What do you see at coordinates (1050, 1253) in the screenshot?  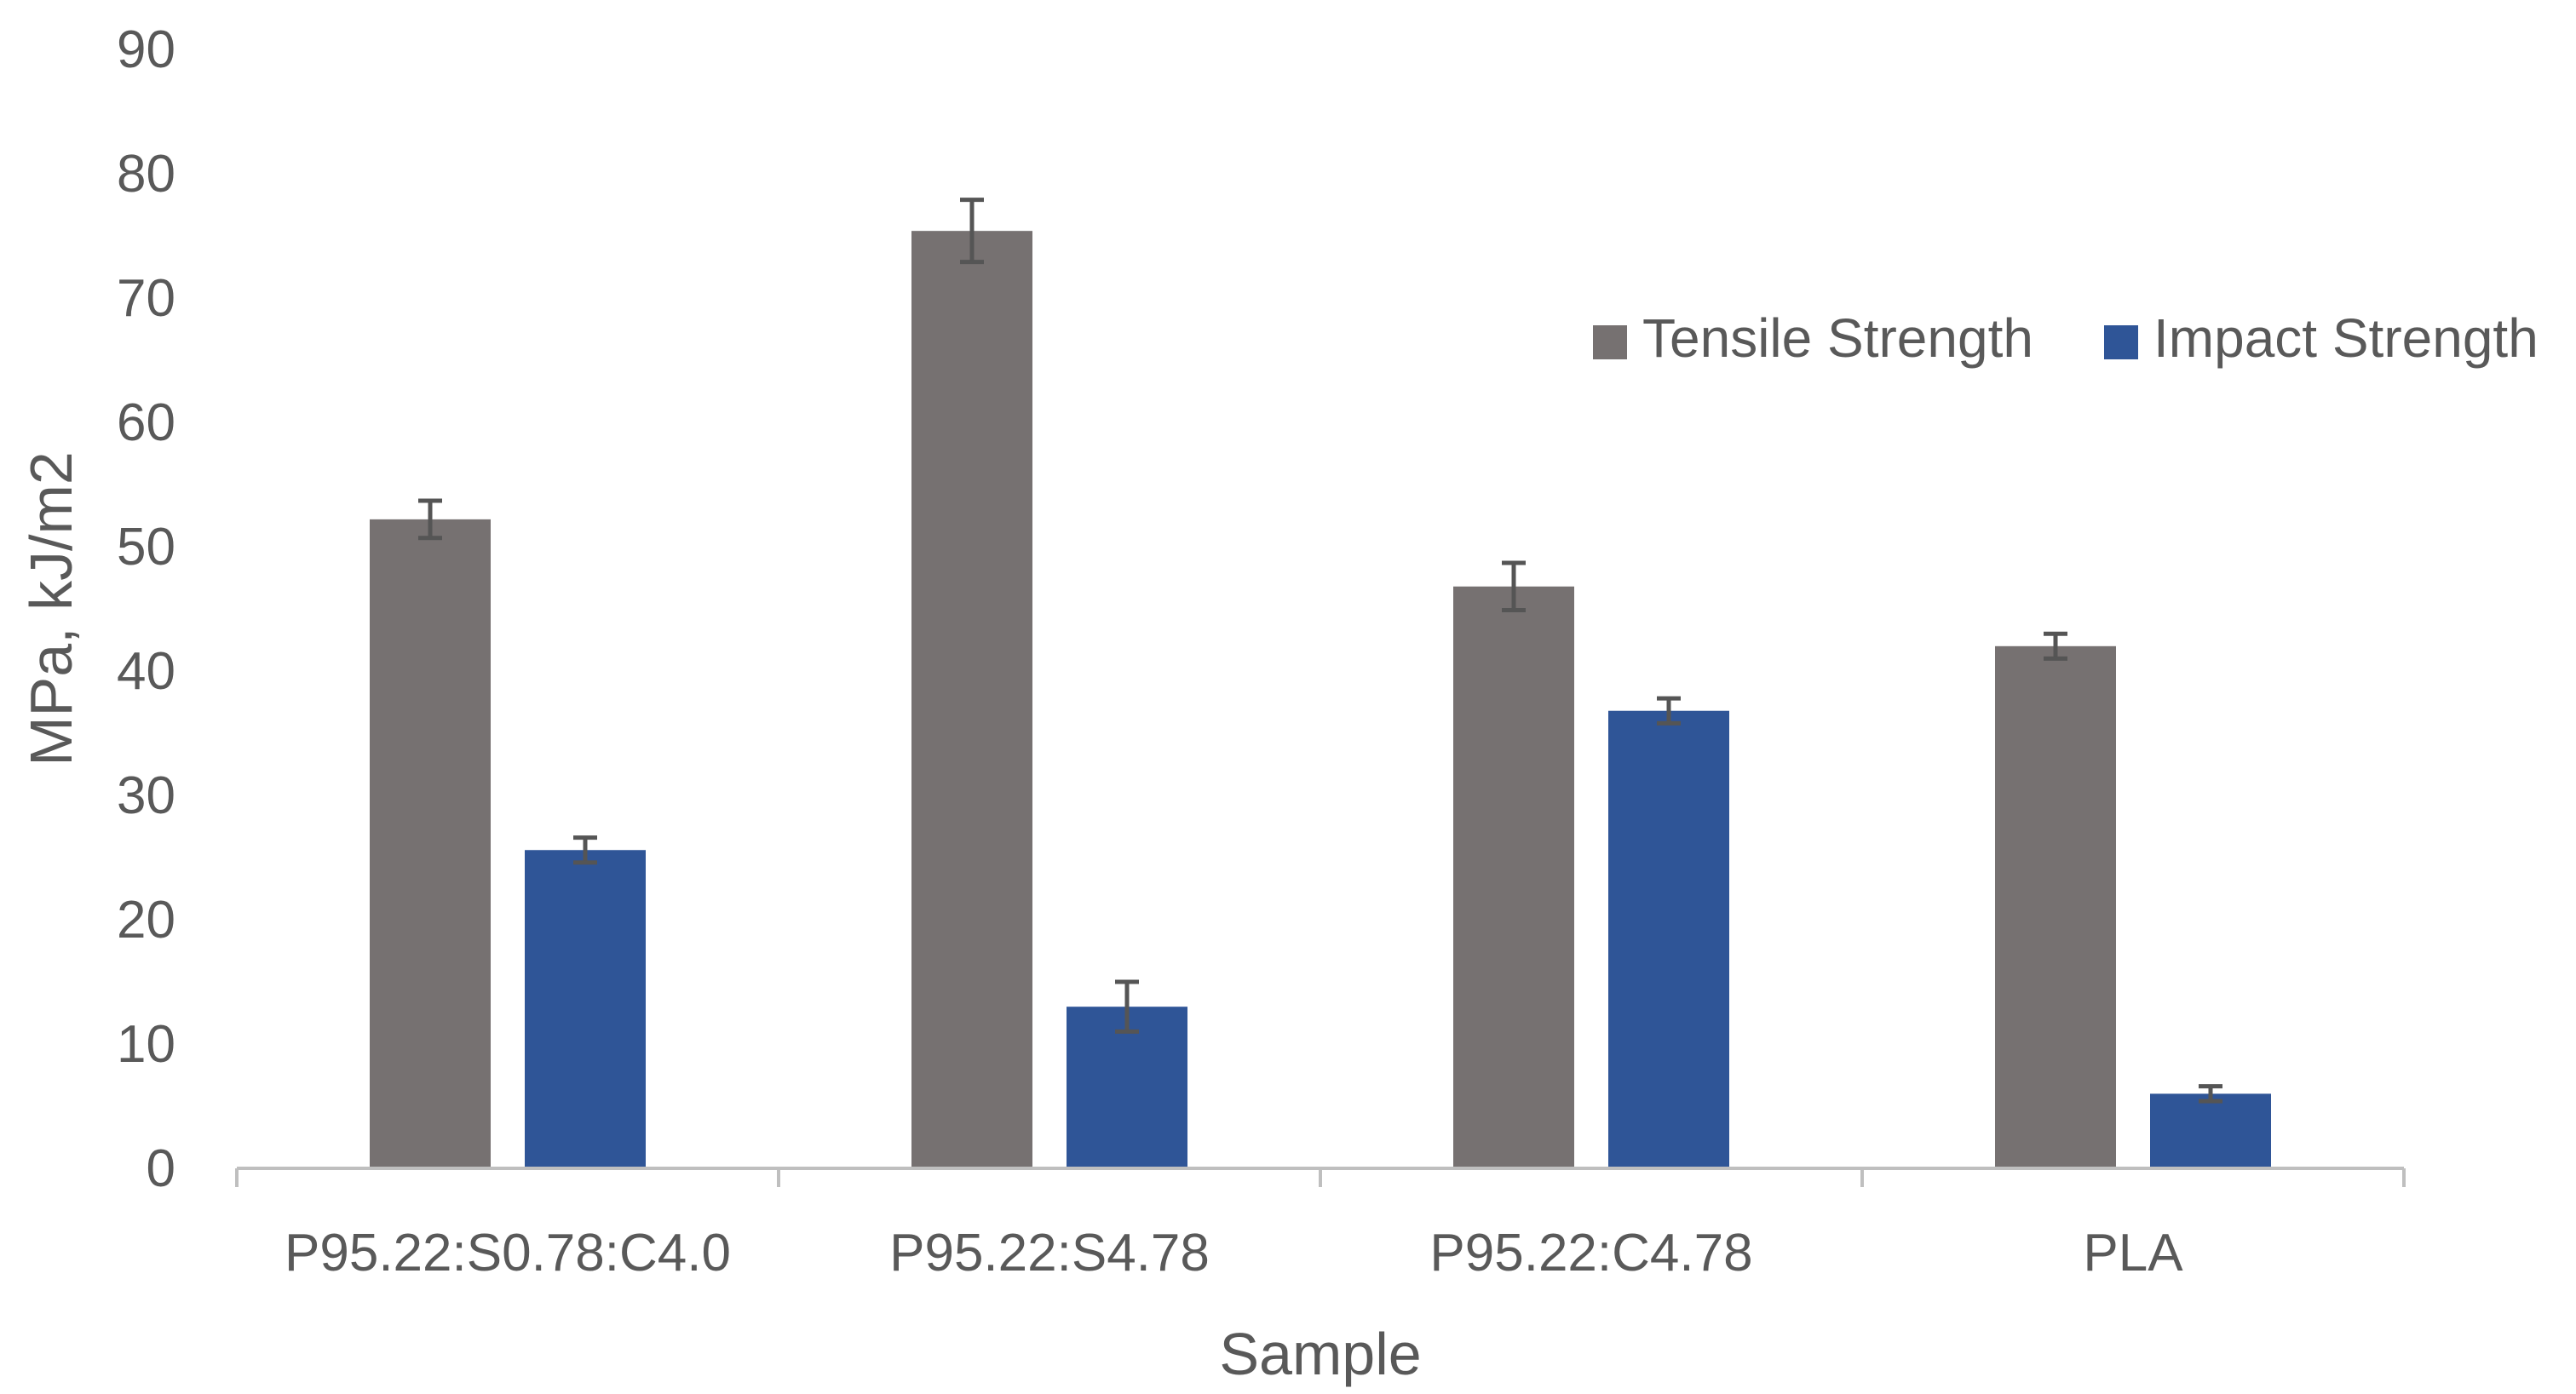 I see `x-category-label: P95.22:S4.78` at bounding box center [1050, 1253].